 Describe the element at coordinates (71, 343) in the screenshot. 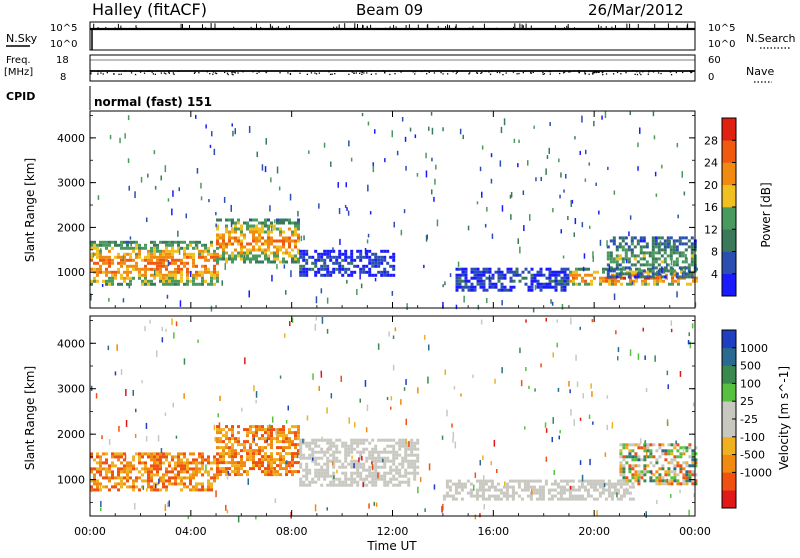

I see `velocity-ytick-label: 4000` at that location.